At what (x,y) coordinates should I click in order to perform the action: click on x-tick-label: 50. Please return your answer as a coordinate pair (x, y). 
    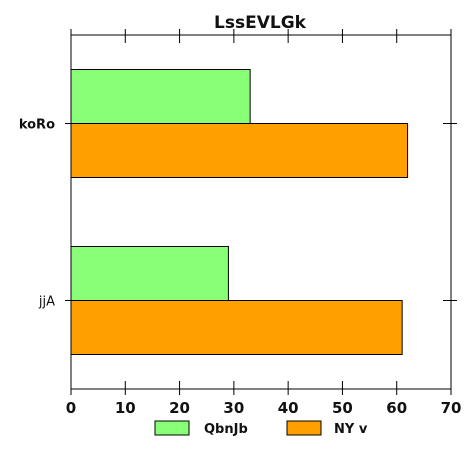
    Looking at the image, I should click on (342, 408).